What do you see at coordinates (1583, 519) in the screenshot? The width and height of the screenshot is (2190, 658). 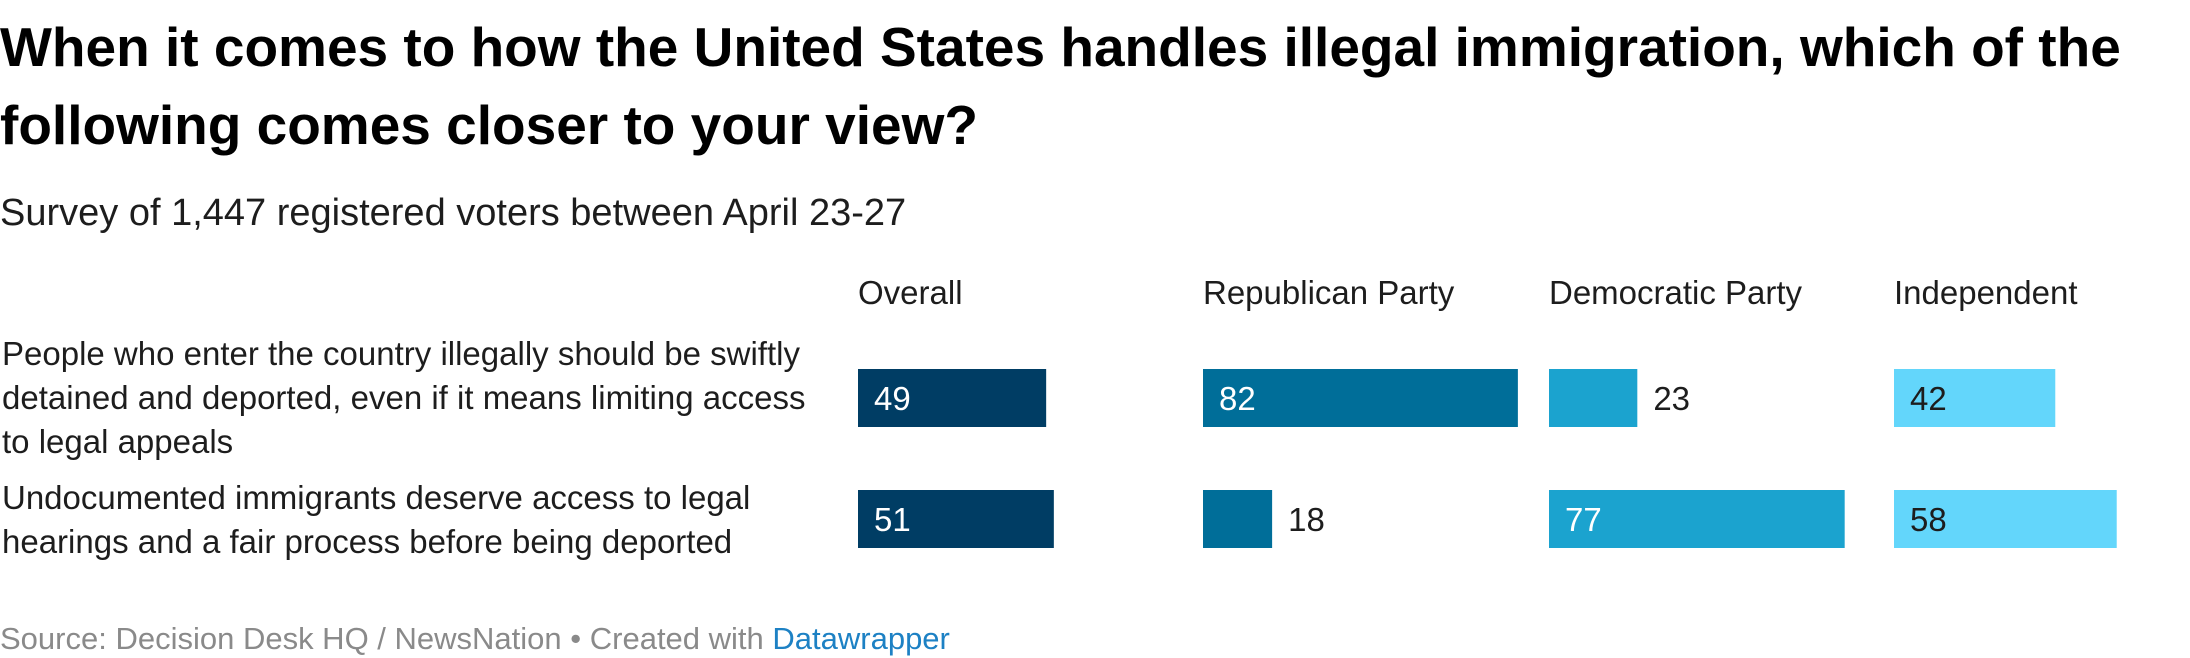 I see `value-label-democratic-fair-process: 77` at bounding box center [1583, 519].